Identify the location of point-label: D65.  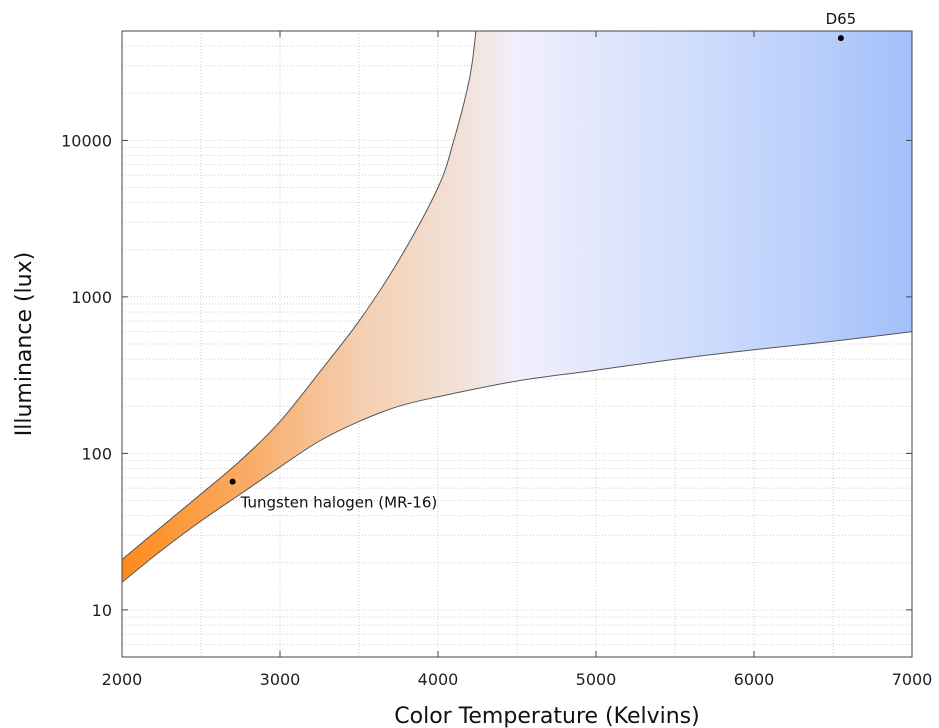
(841, 19).